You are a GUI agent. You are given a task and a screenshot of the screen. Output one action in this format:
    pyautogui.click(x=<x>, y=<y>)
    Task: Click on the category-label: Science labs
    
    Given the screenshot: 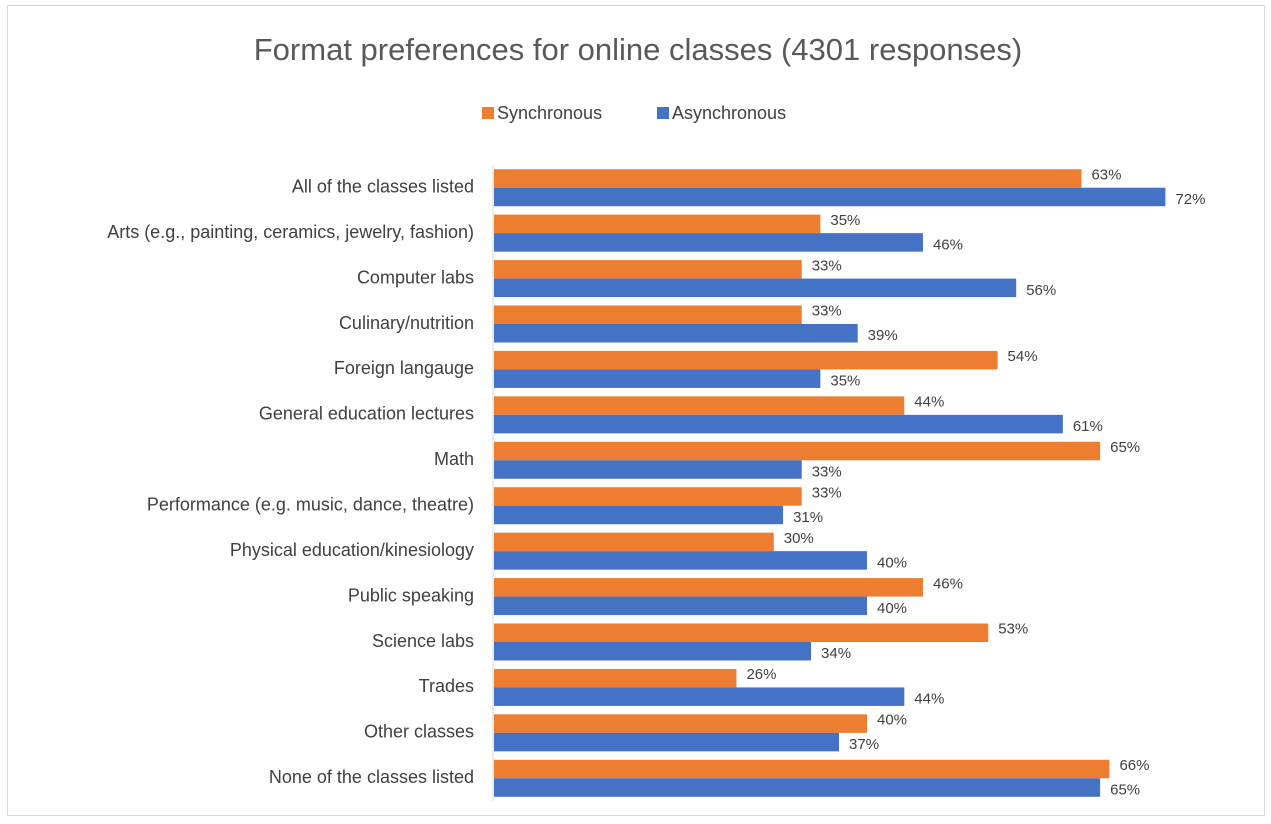 What is the action you would take?
    pyautogui.click(x=423, y=641)
    